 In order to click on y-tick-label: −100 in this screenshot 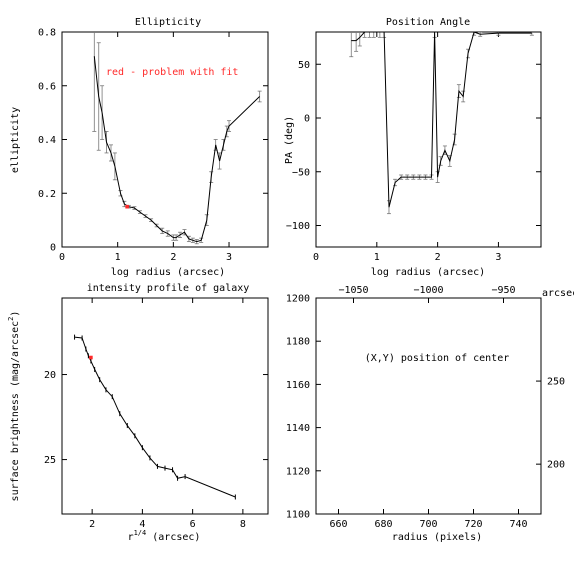, I will do `click(298, 226)`.